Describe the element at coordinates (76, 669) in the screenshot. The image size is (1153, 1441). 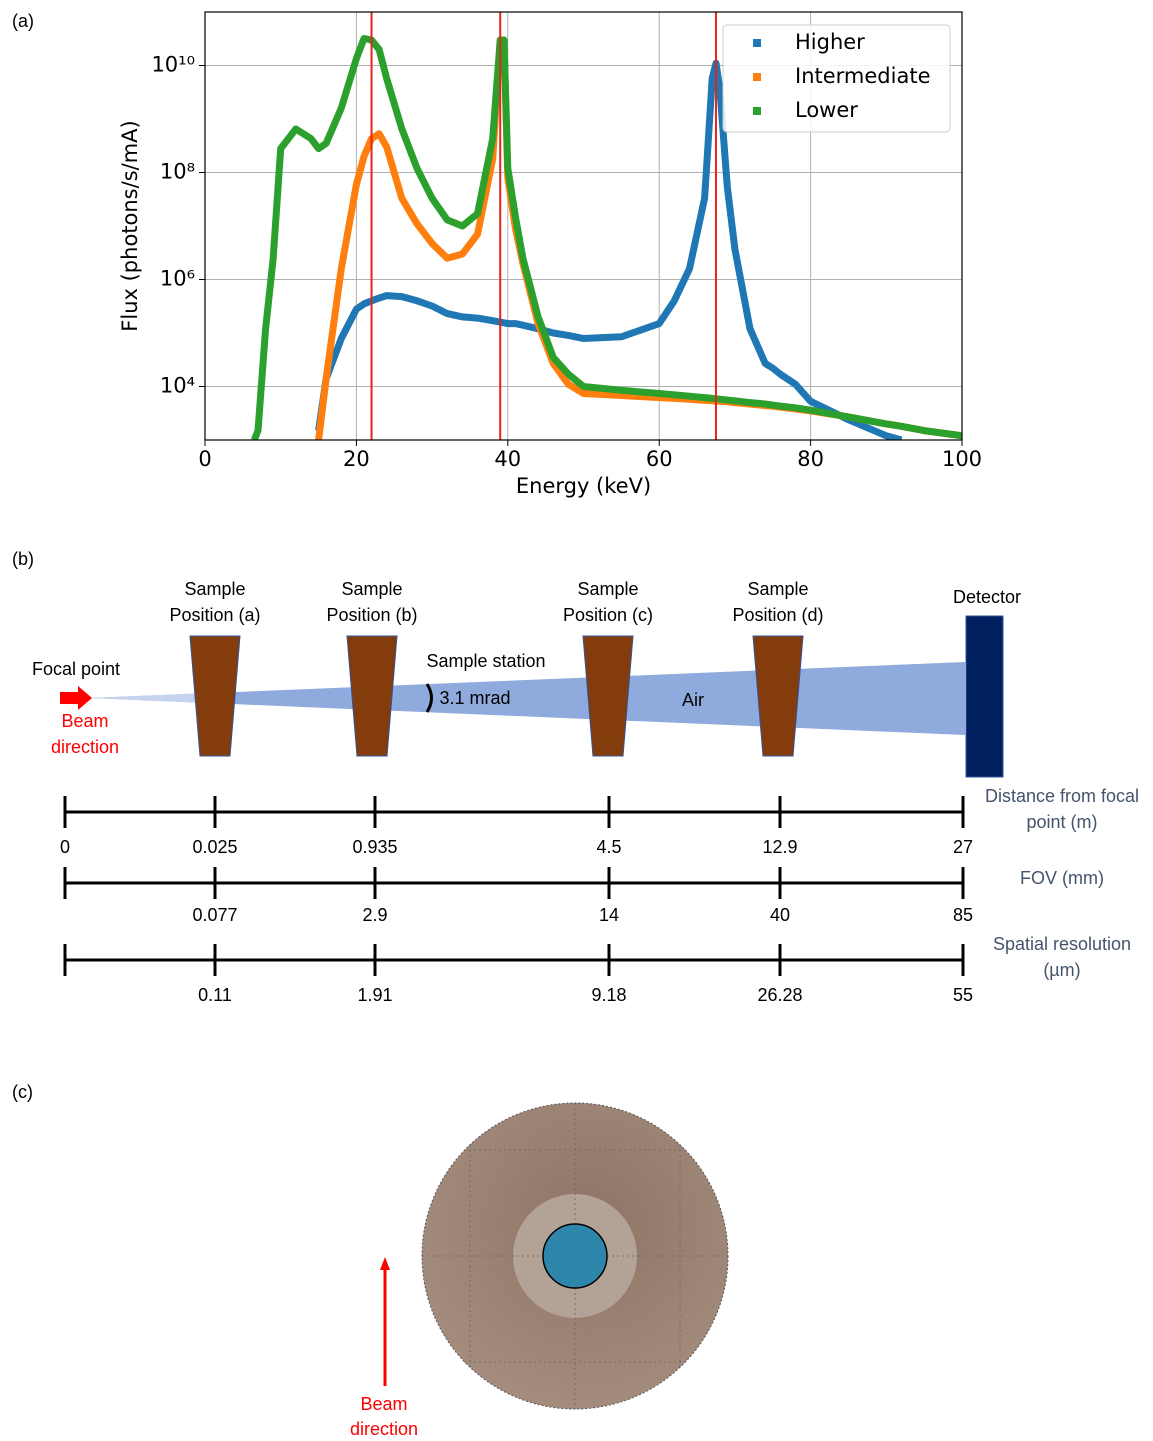
I see `focal-point-label: Focal point` at that location.